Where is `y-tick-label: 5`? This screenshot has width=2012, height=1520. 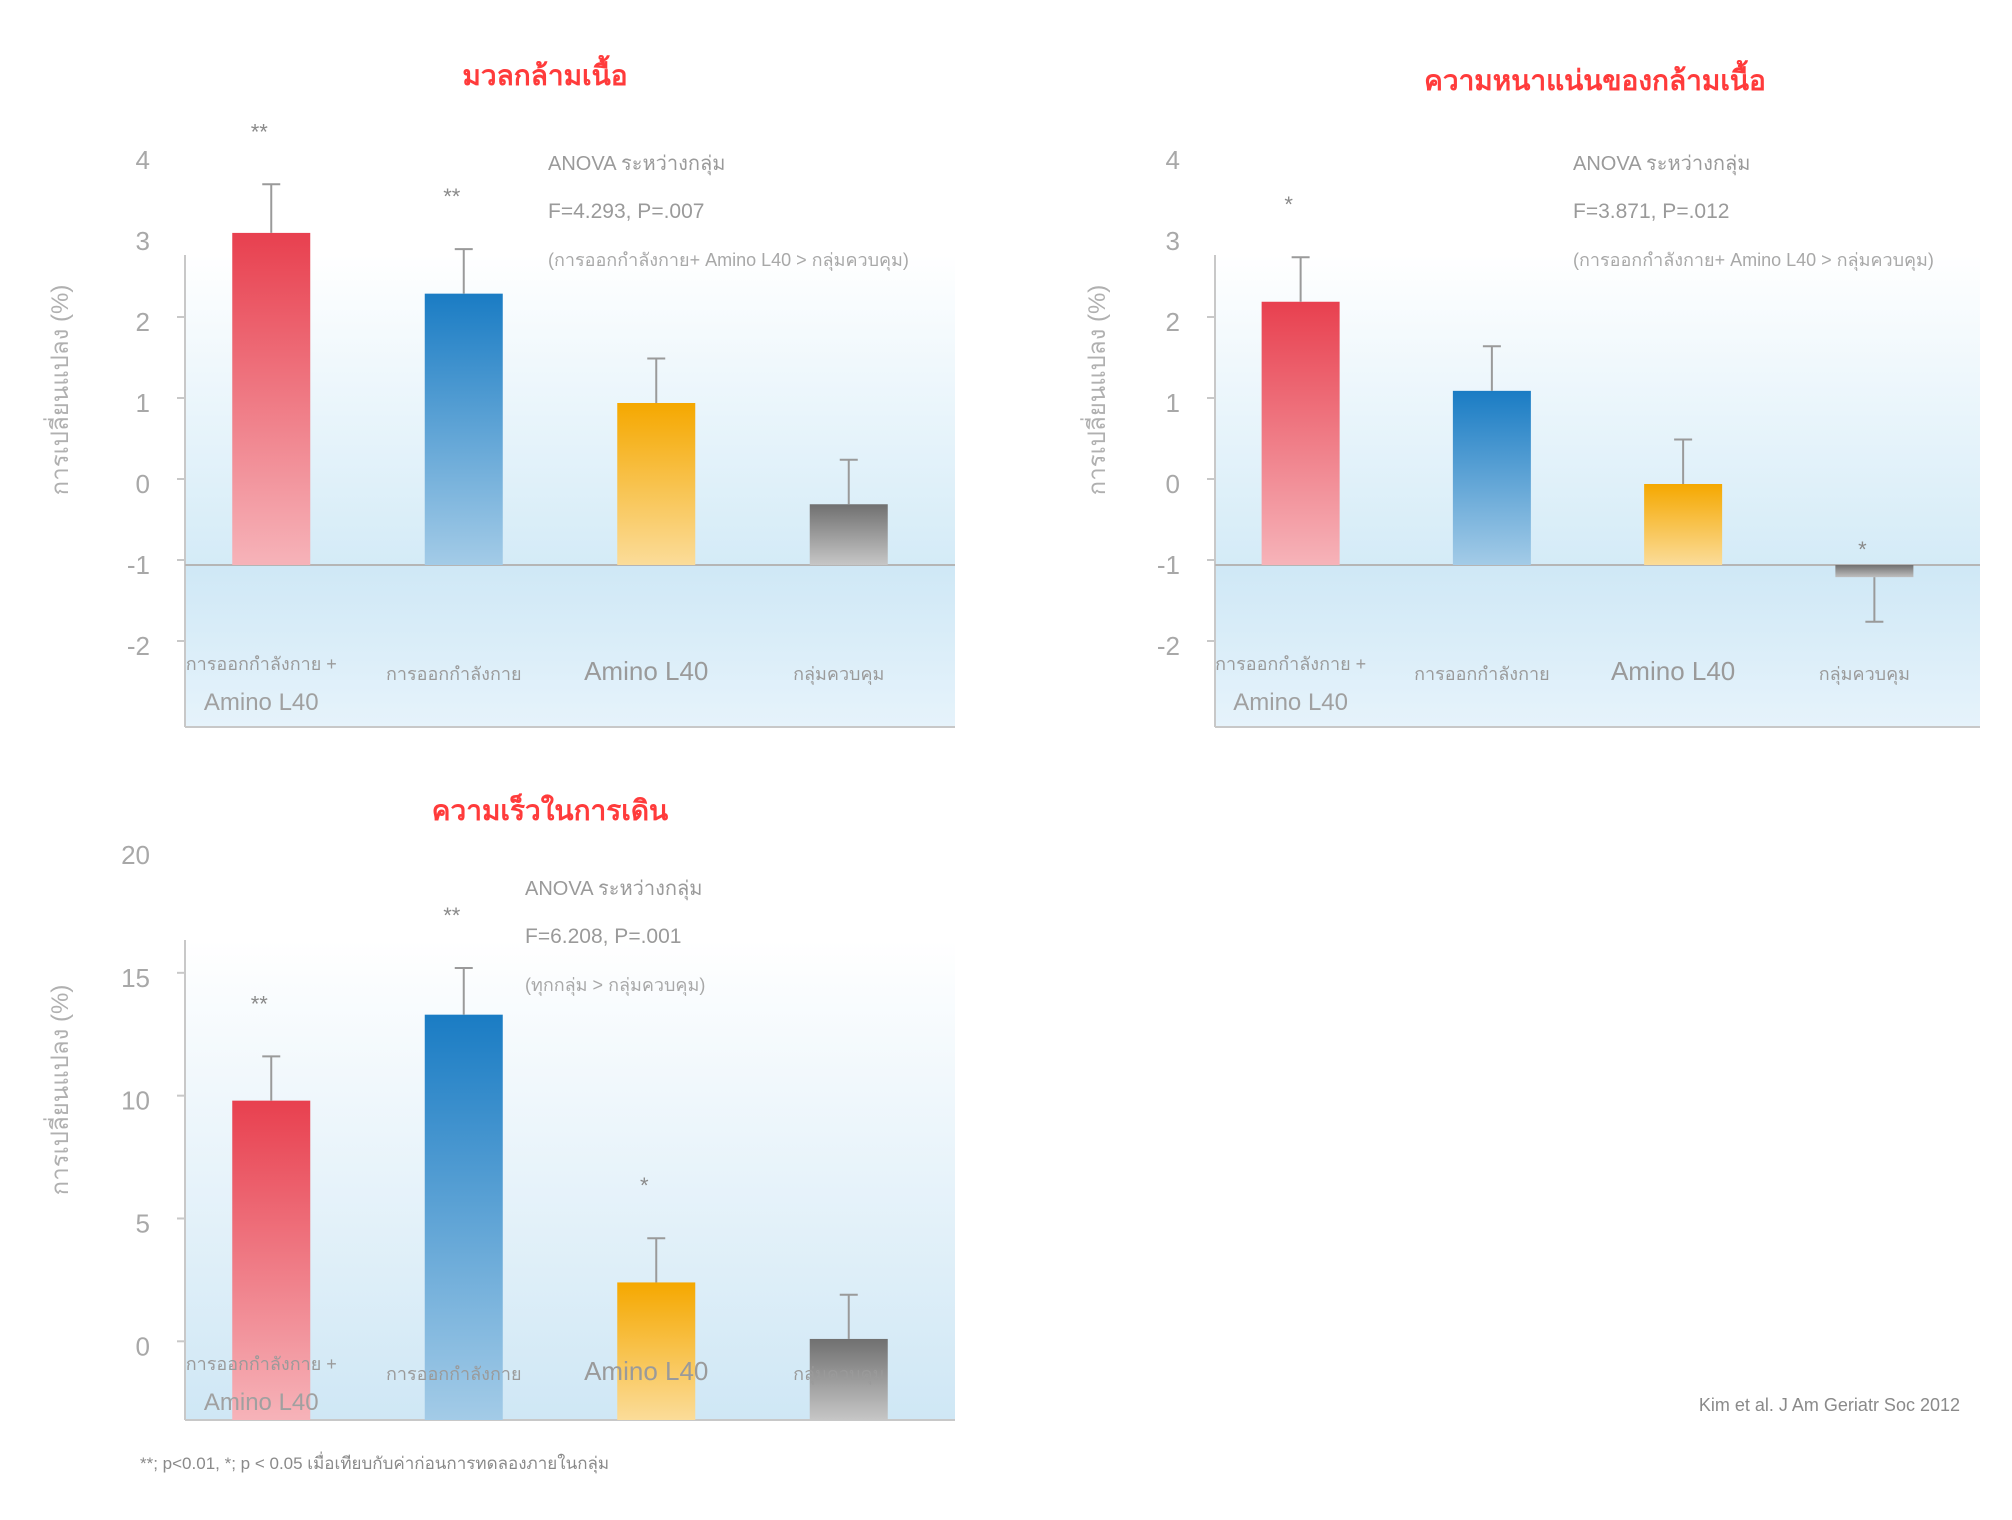
y-tick-label: 5 is located at coordinates (143, 1223).